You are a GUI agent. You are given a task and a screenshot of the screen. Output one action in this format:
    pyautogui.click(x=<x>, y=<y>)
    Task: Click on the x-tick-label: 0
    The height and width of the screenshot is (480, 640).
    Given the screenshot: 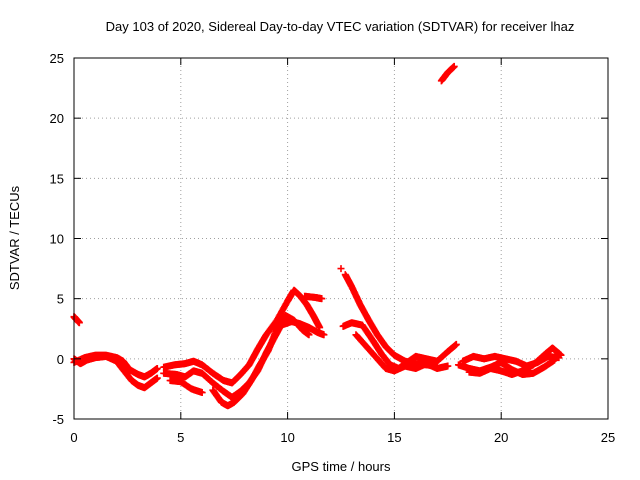 What is the action you would take?
    pyautogui.click(x=73, y=437)
    